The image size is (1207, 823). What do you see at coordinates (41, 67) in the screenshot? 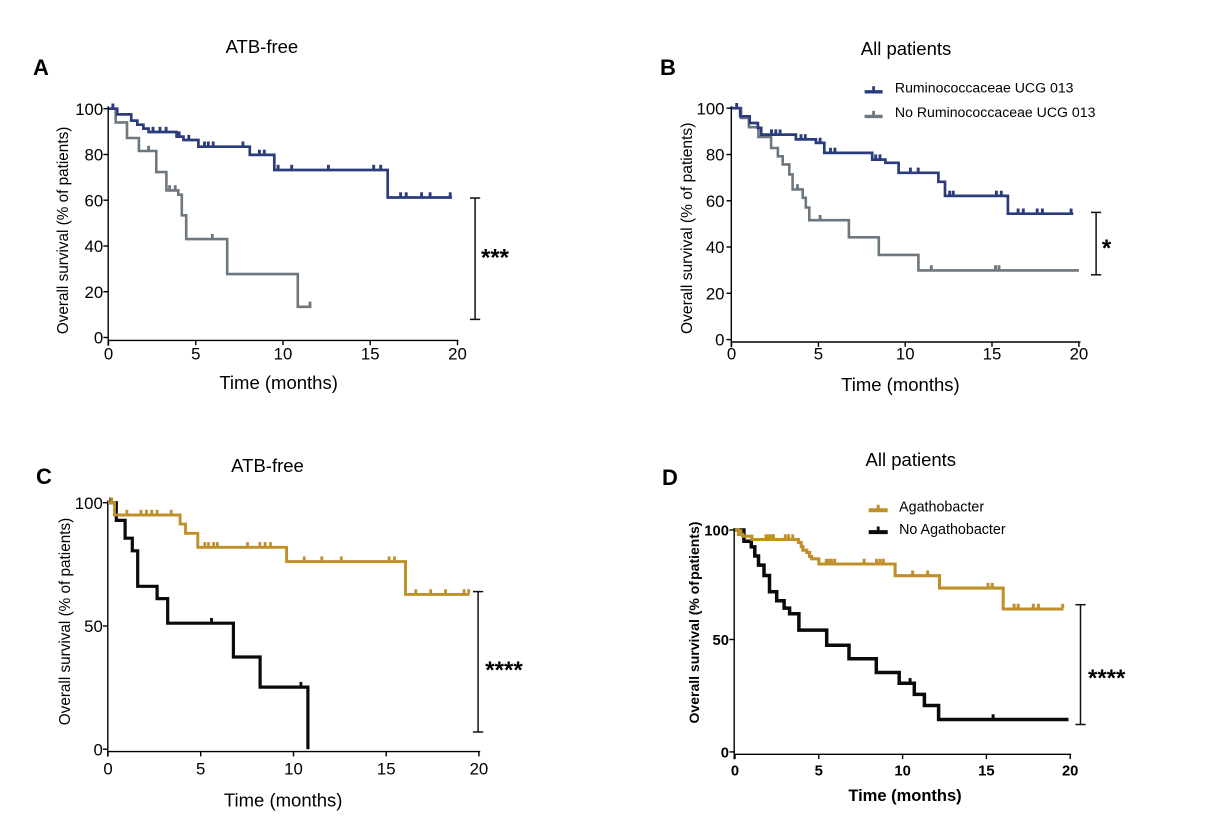
I see `svg-text: A` at bounding box center [41, 67].